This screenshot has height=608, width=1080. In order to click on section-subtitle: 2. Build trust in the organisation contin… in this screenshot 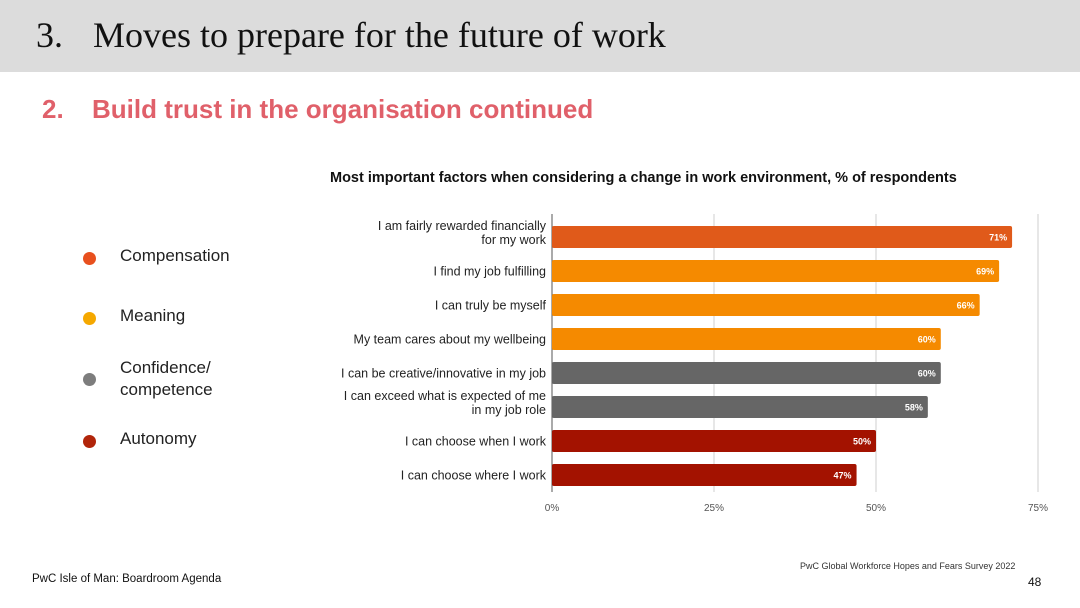, I will do `click(317, 109)`.